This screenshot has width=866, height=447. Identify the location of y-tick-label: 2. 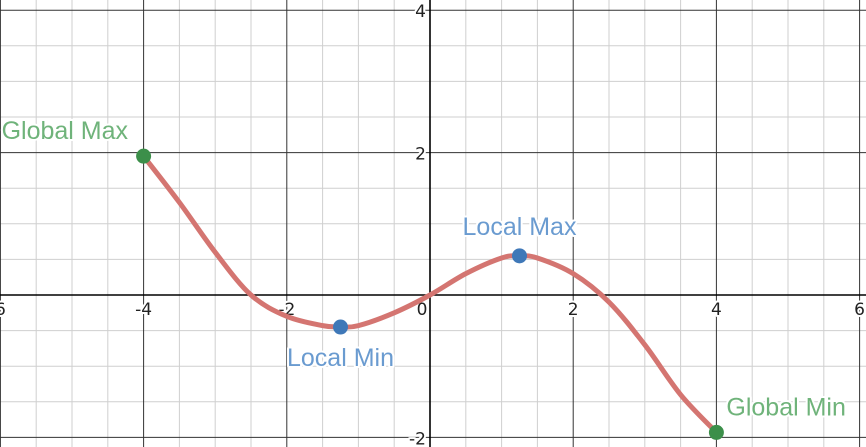
(420, 155).